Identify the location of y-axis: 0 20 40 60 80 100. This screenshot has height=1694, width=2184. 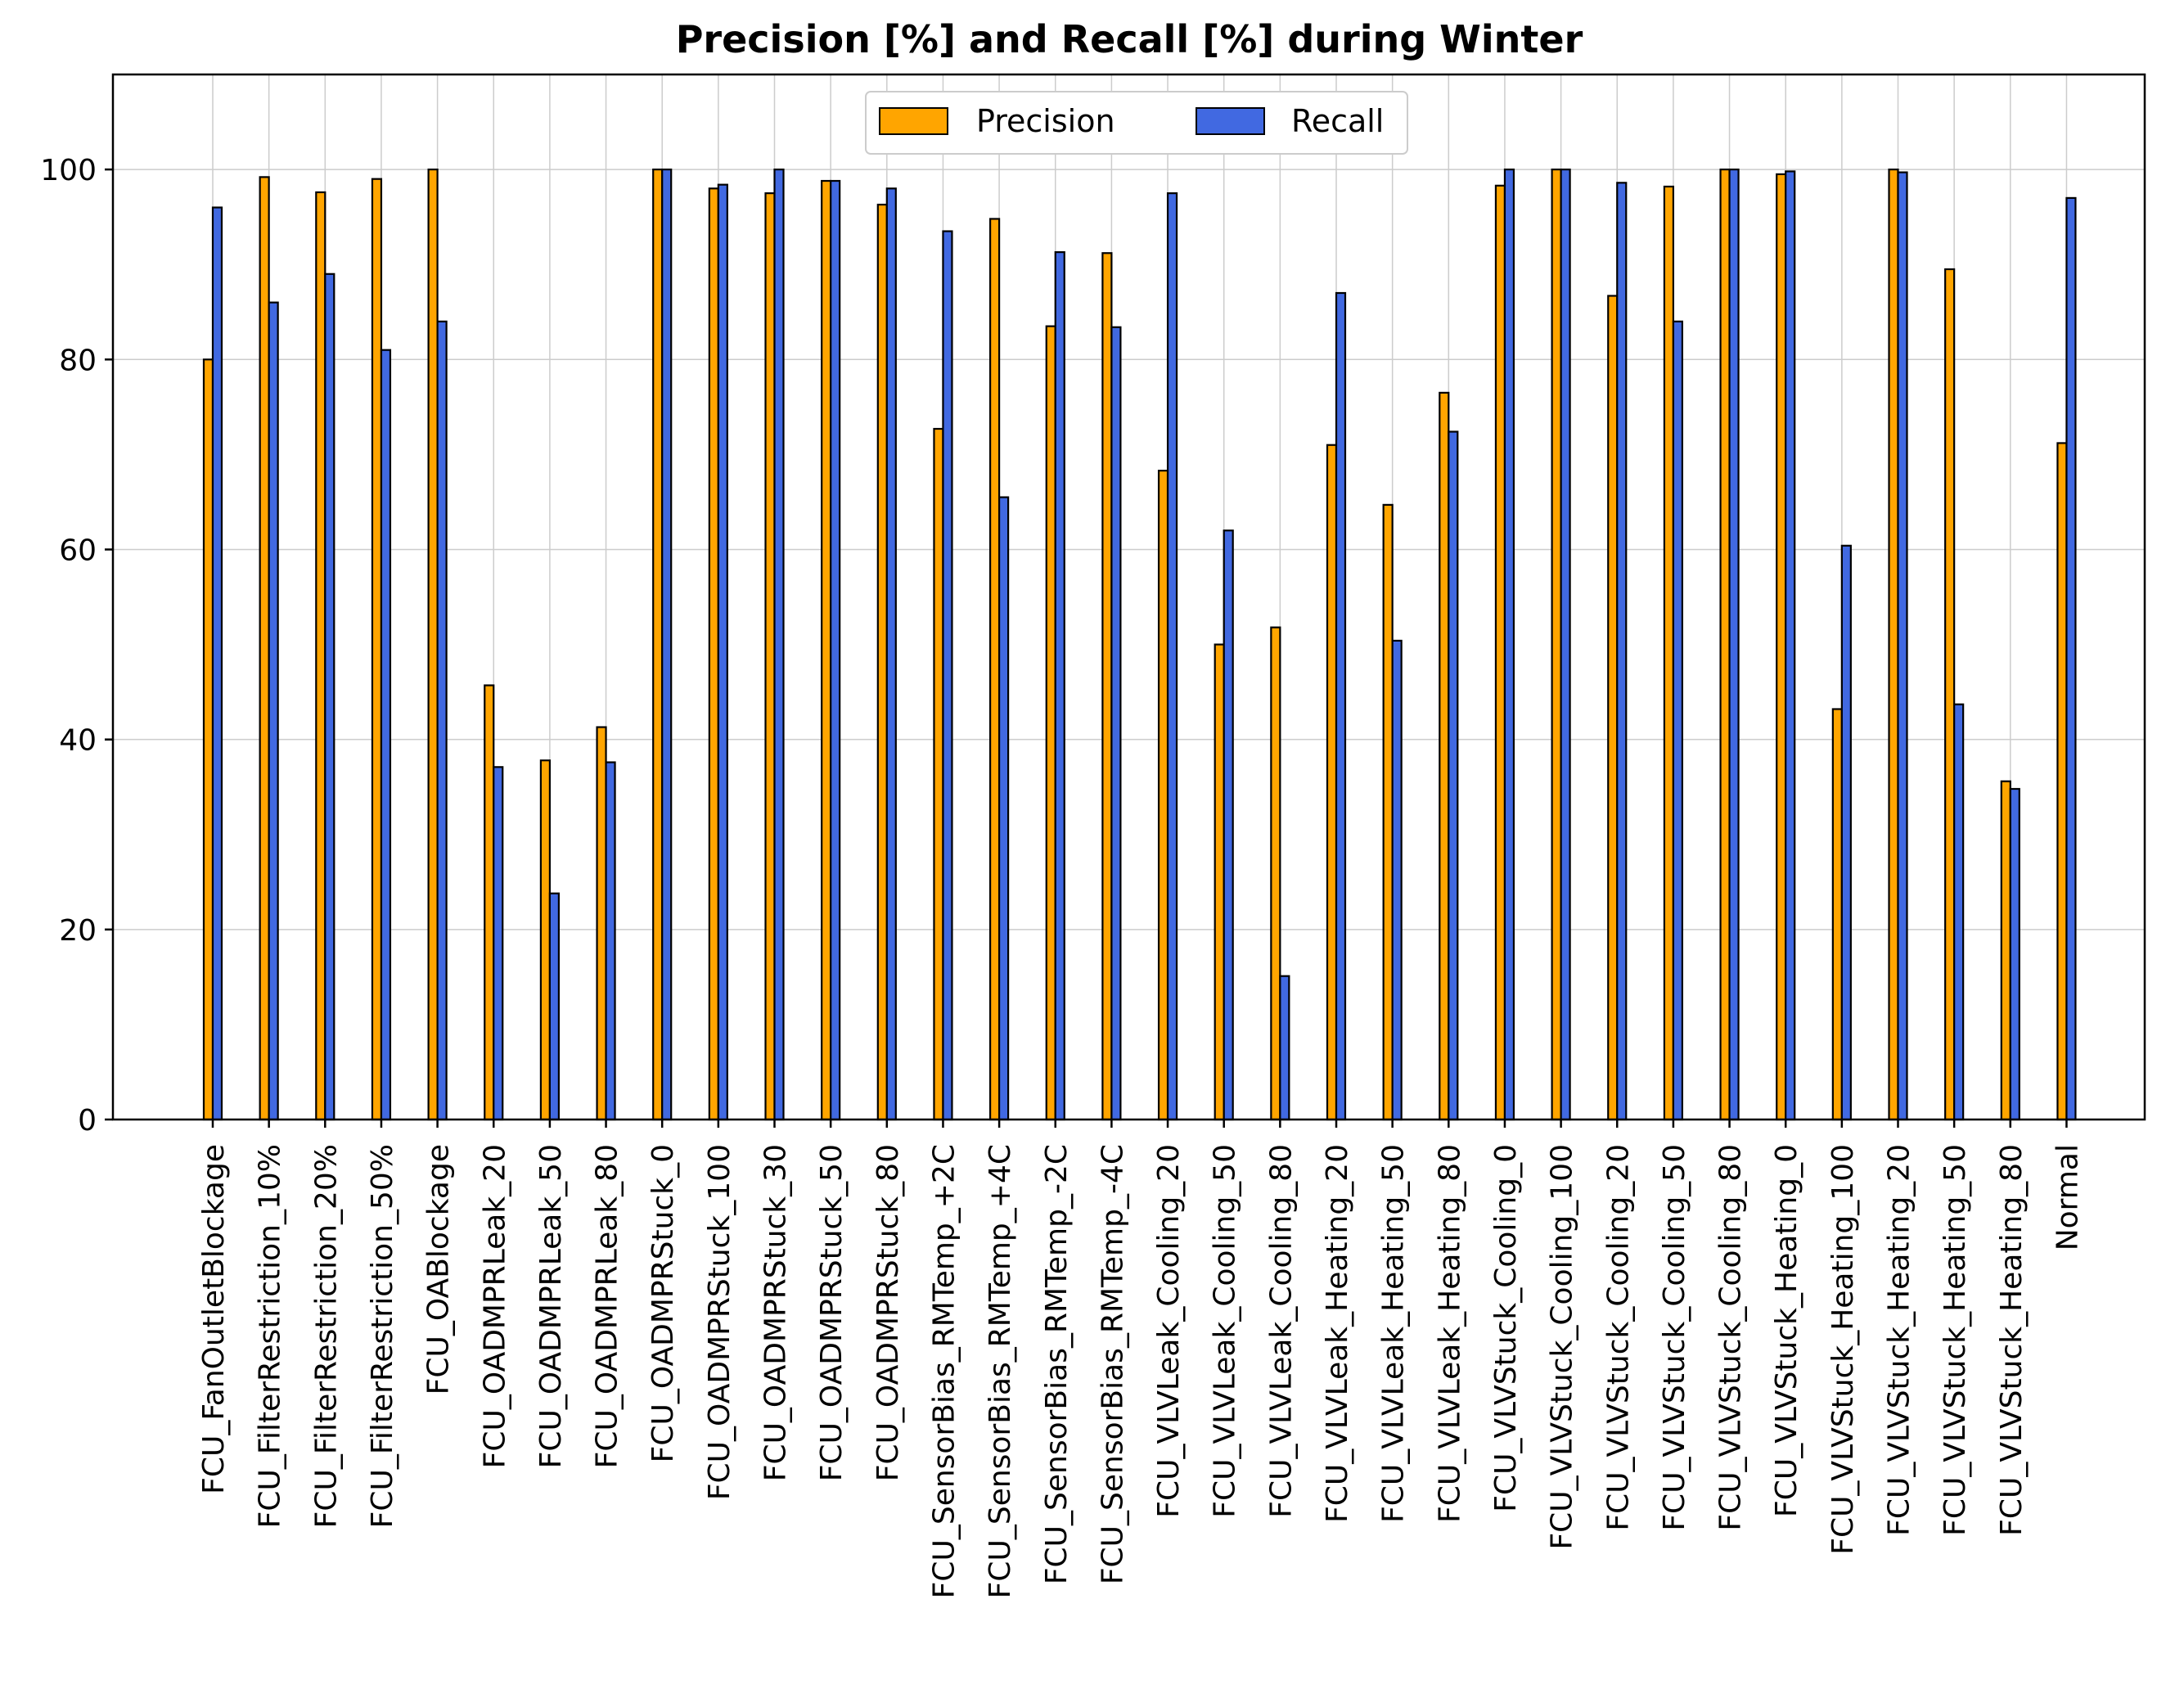
(77, 646).